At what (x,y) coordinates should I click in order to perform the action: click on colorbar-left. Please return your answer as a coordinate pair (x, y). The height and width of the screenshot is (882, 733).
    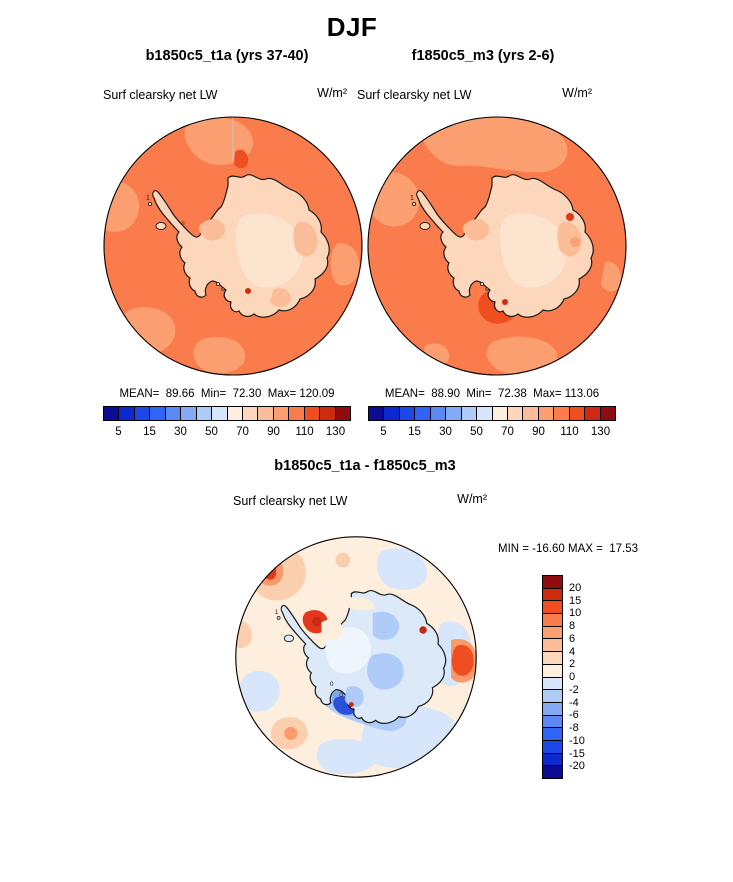
    Looking at the image, I should click on (227, 413).